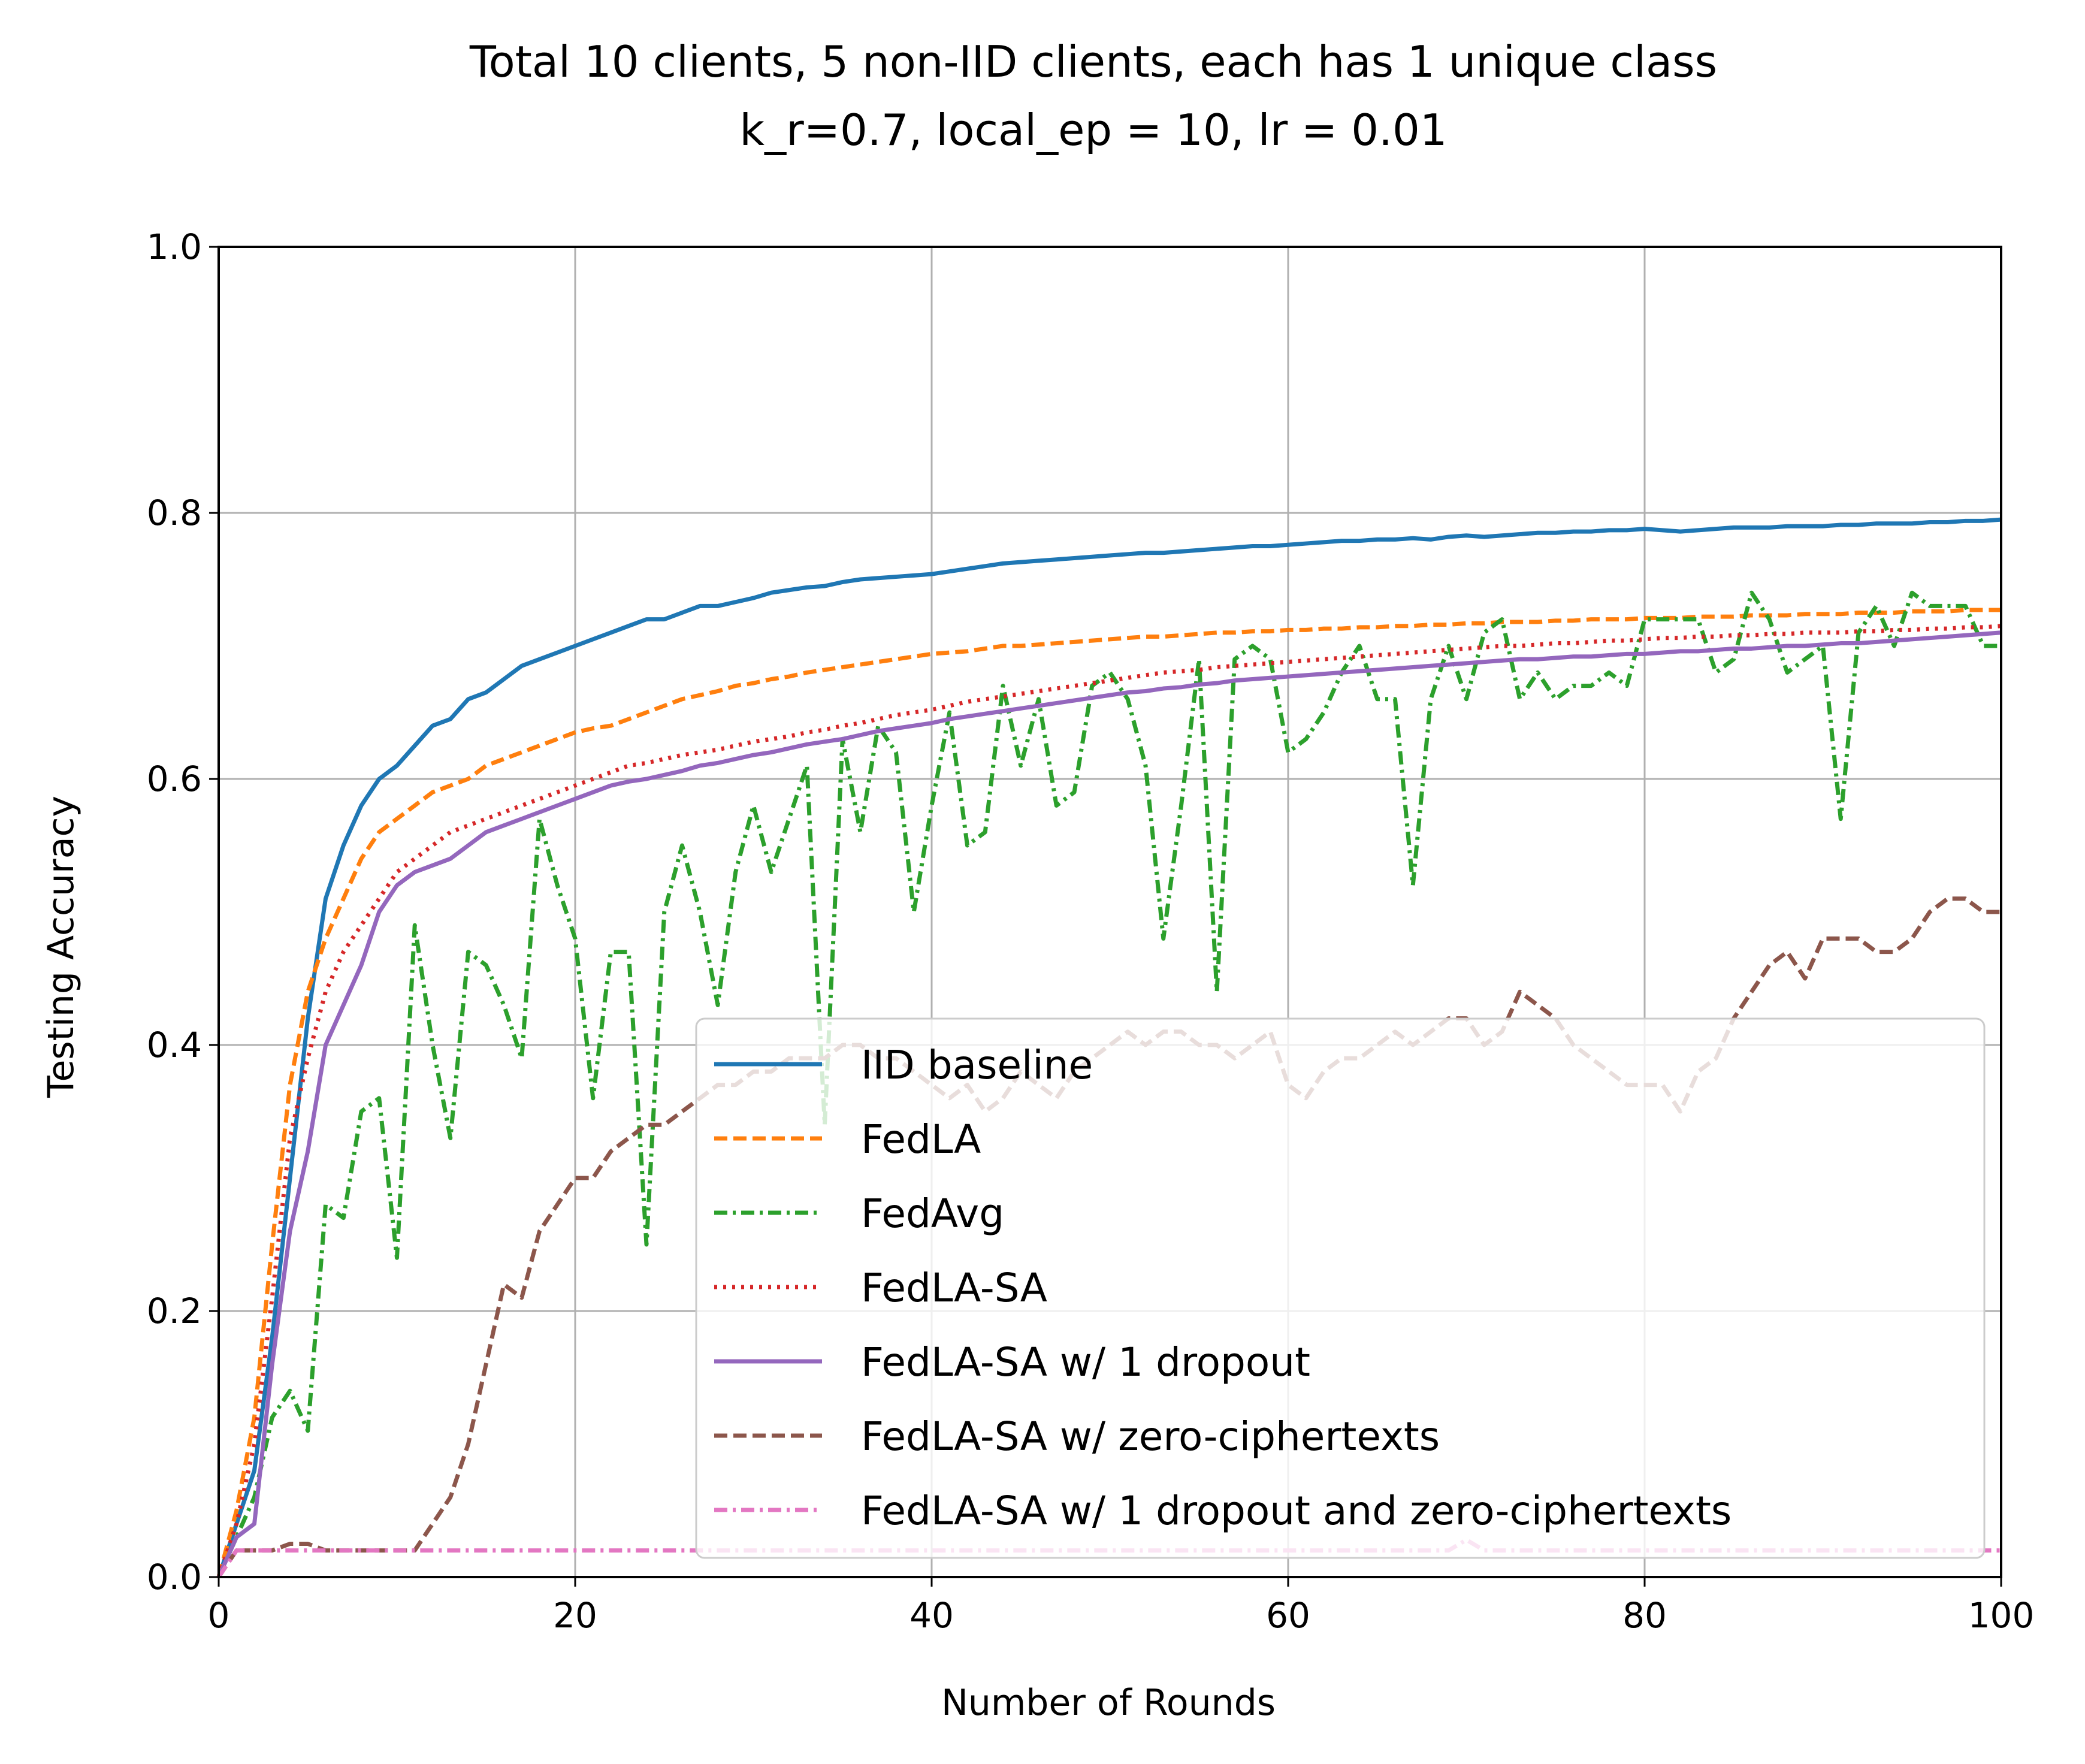  What do you see at coordinates (219, 1615) in the screenshot?
I see `x-tick-label: 0` at bounding box center [219, 1615].